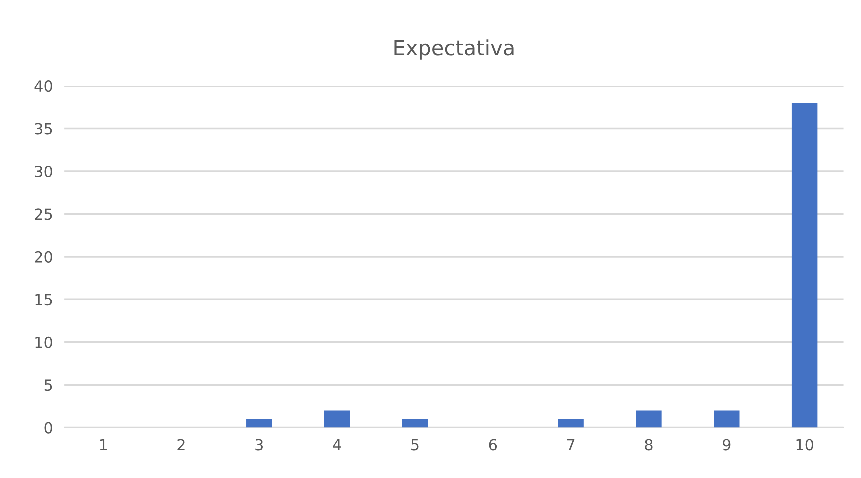 The width and height of the screenshot is (861, 478). I want to click on y-tick-label: 25, so click(43, 214).